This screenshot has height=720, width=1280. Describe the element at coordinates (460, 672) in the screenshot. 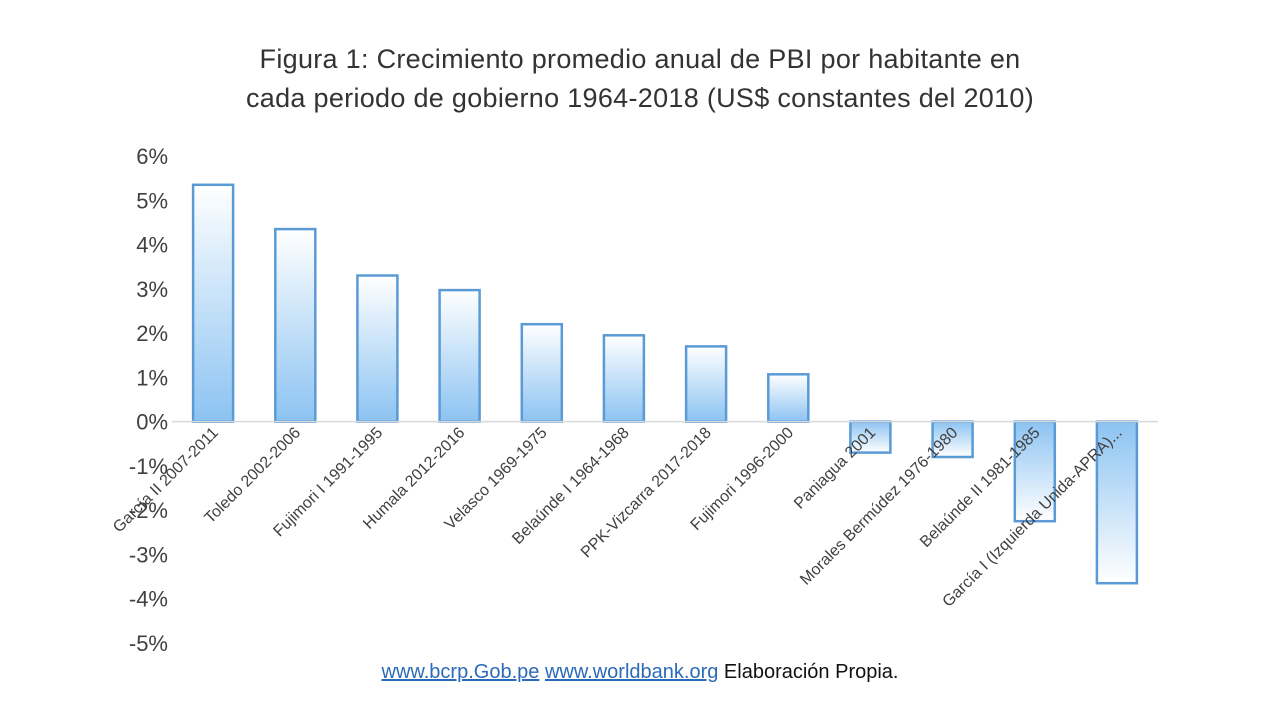

I see `bcrp-link: www.bcrp.Gob.pe` at that location.